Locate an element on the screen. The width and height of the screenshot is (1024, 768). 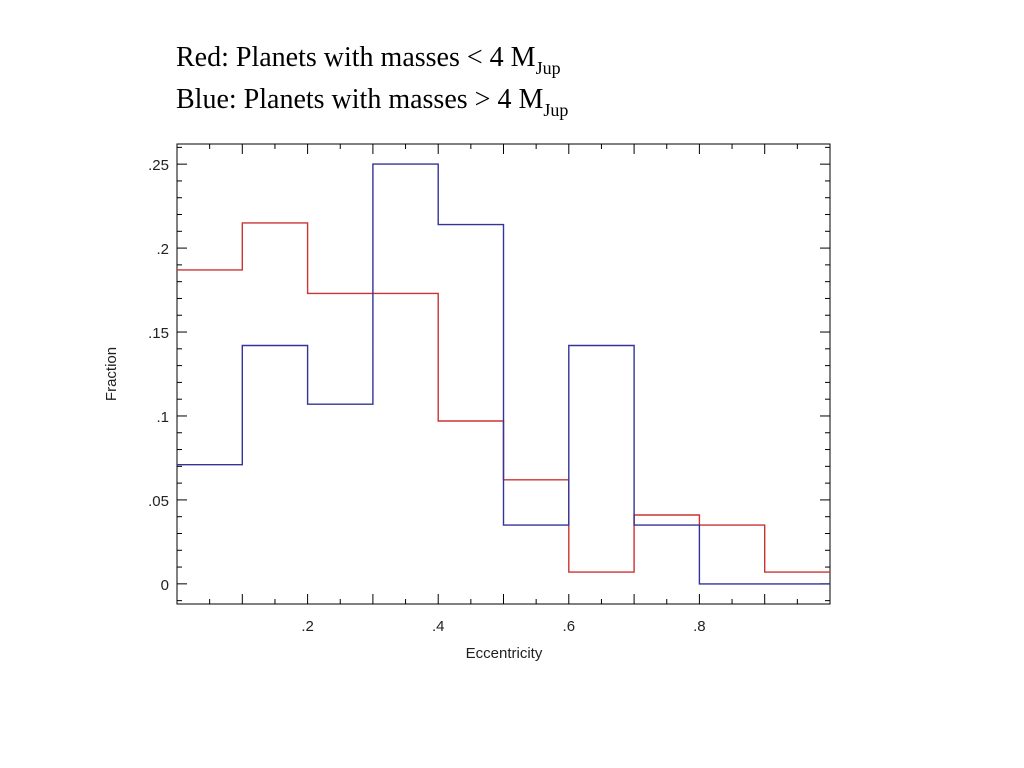
caption-red-subscript: Jup is located at coordinates (548, 68).